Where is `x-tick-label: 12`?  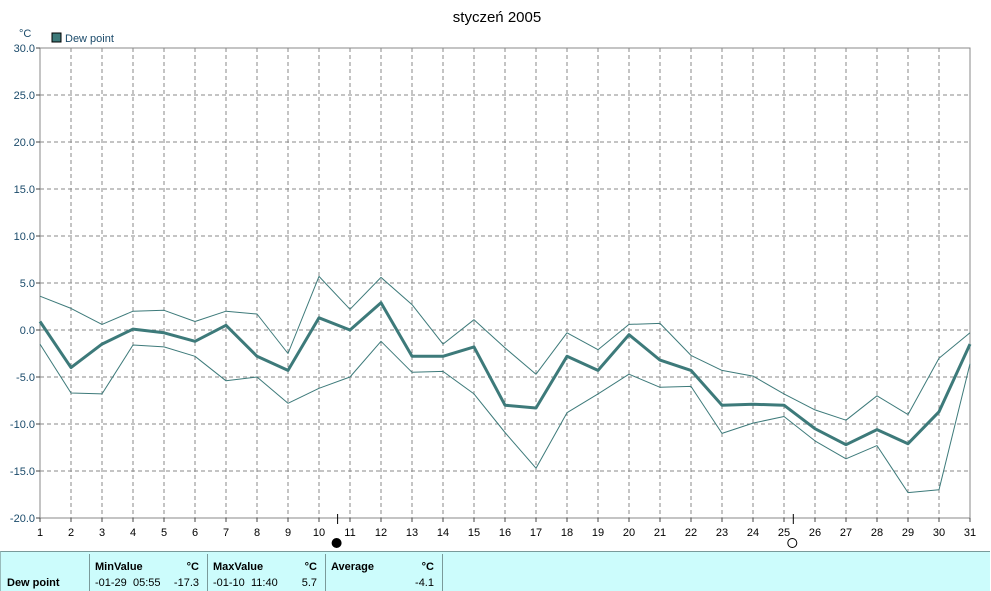
x-tick-label: 12 is located at coordinates (381, 533).